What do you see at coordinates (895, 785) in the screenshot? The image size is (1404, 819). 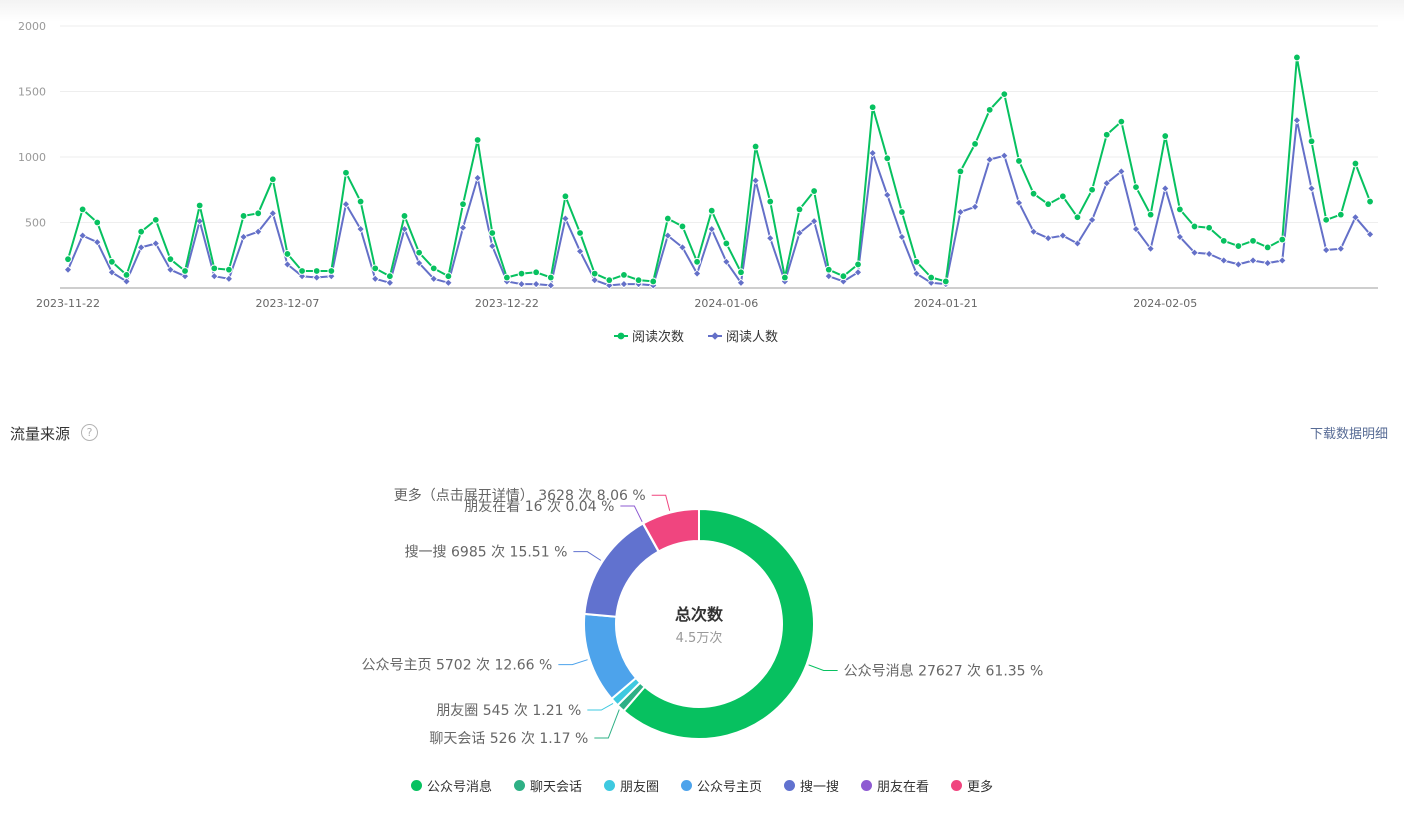 I see `pie-legend-item: 朋友在看` at bounding box center [895, 785].